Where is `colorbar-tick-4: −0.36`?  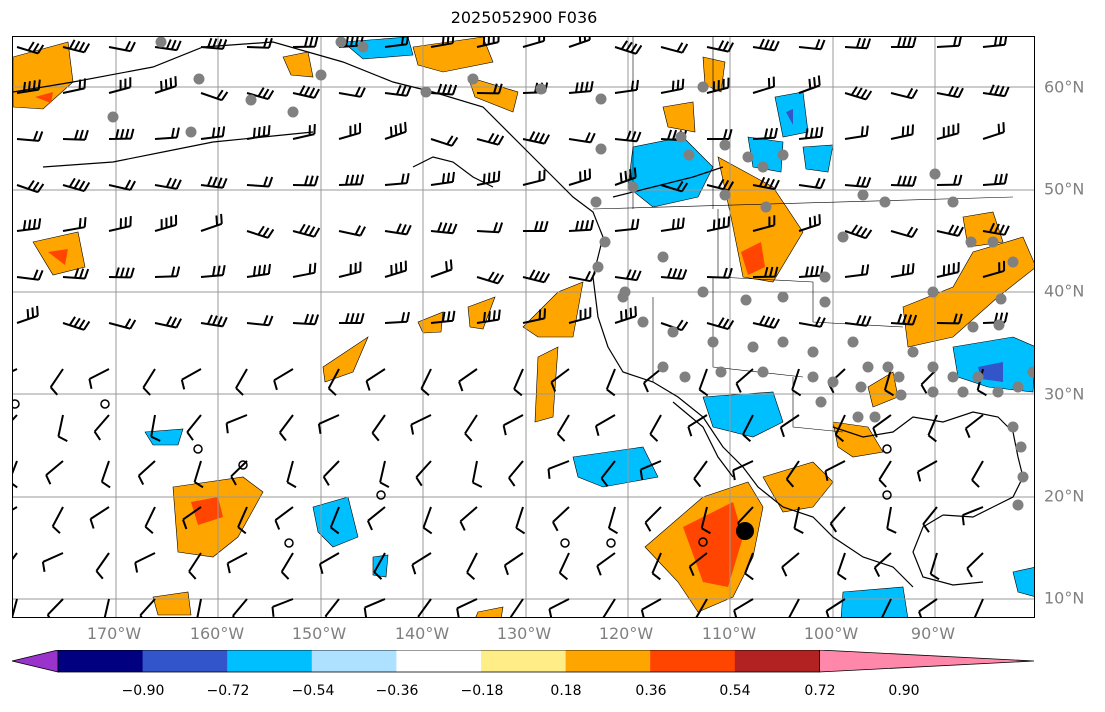 colorbar-tick-4: −0.36 is located at coordinates (397, 691).